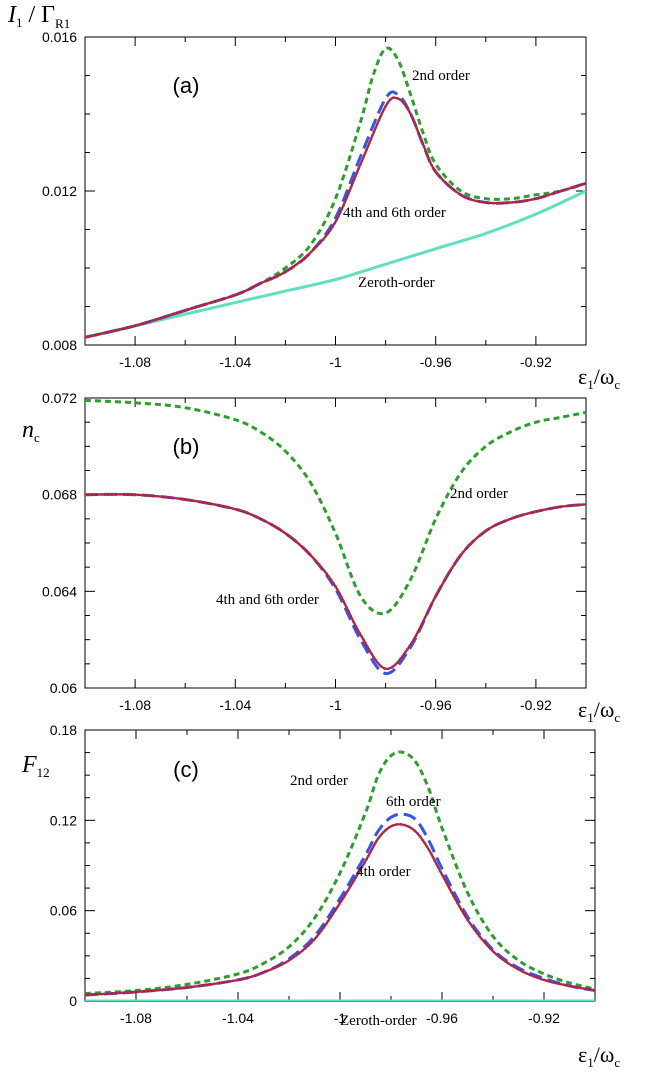  Describe the element at coordinates (186, 85) in the screenshot. I see `panel-label: (a)` at that location.